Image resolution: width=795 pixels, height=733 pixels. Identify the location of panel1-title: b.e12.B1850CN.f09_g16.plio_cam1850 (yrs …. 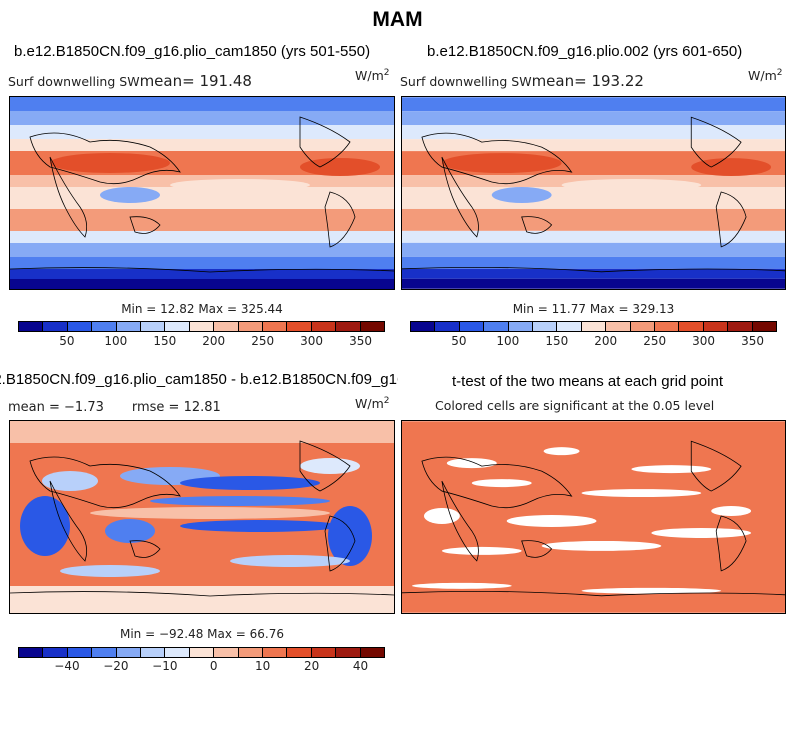
(192, 51).